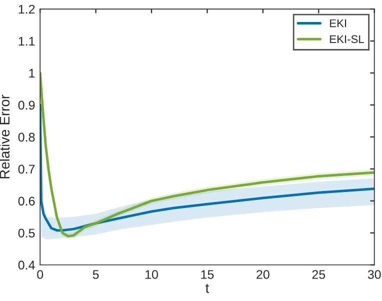 The height and width of the screenshot is (301, 382). What do you see at coordinates (319, 274) in the screenshot?
I see `x-tick-label: 25` at bounding box center [319, 274].